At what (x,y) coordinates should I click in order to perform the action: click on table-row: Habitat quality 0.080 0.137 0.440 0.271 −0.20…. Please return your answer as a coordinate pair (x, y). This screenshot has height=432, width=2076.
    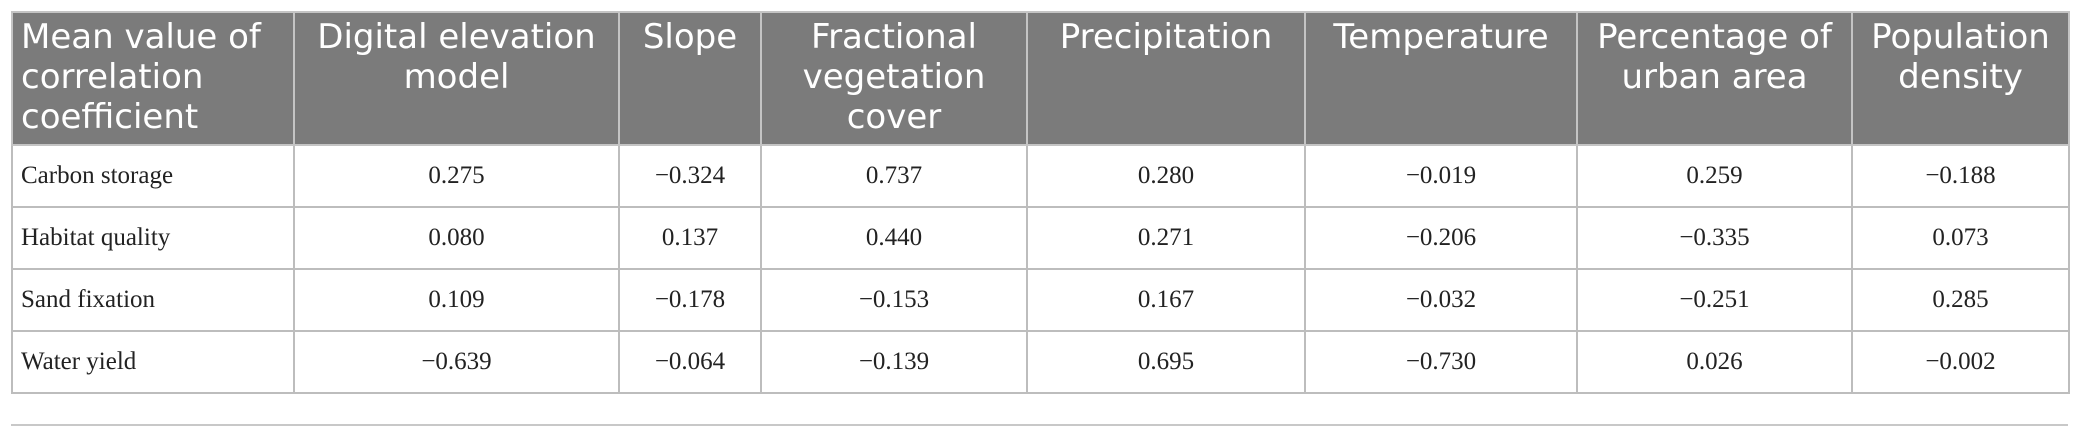
    Looking at the image, I should click on (1040, 238).